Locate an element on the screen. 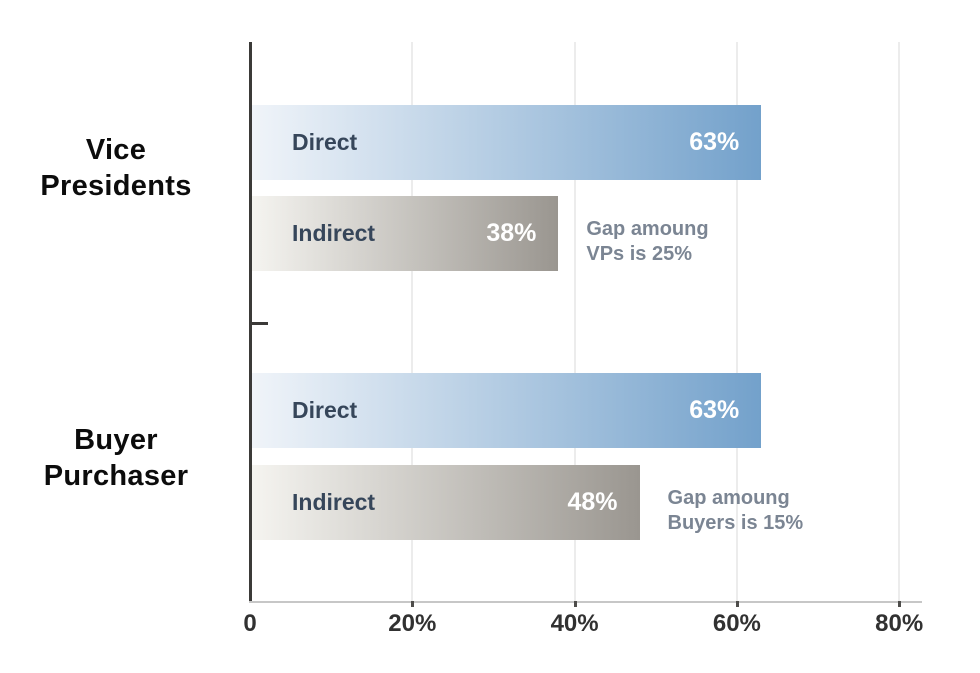 This screenshot has height=673, width=980. category-label-vice-presidents: Vice Presidents is located at coordinates (116, 168).